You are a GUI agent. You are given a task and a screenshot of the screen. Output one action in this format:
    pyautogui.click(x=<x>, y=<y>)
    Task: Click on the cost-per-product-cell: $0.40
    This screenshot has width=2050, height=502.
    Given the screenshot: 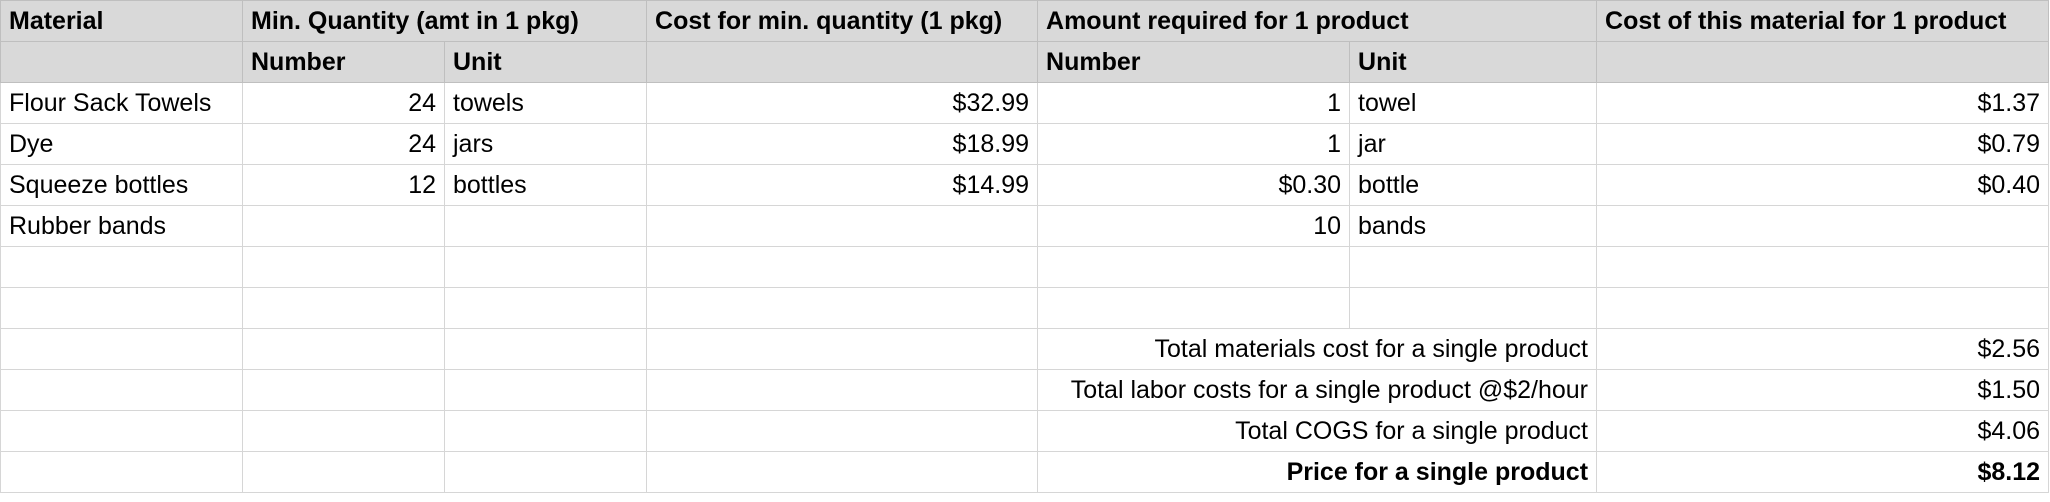 What is the action you would take?
    pyautogui.click(x=1823, y=185)
    